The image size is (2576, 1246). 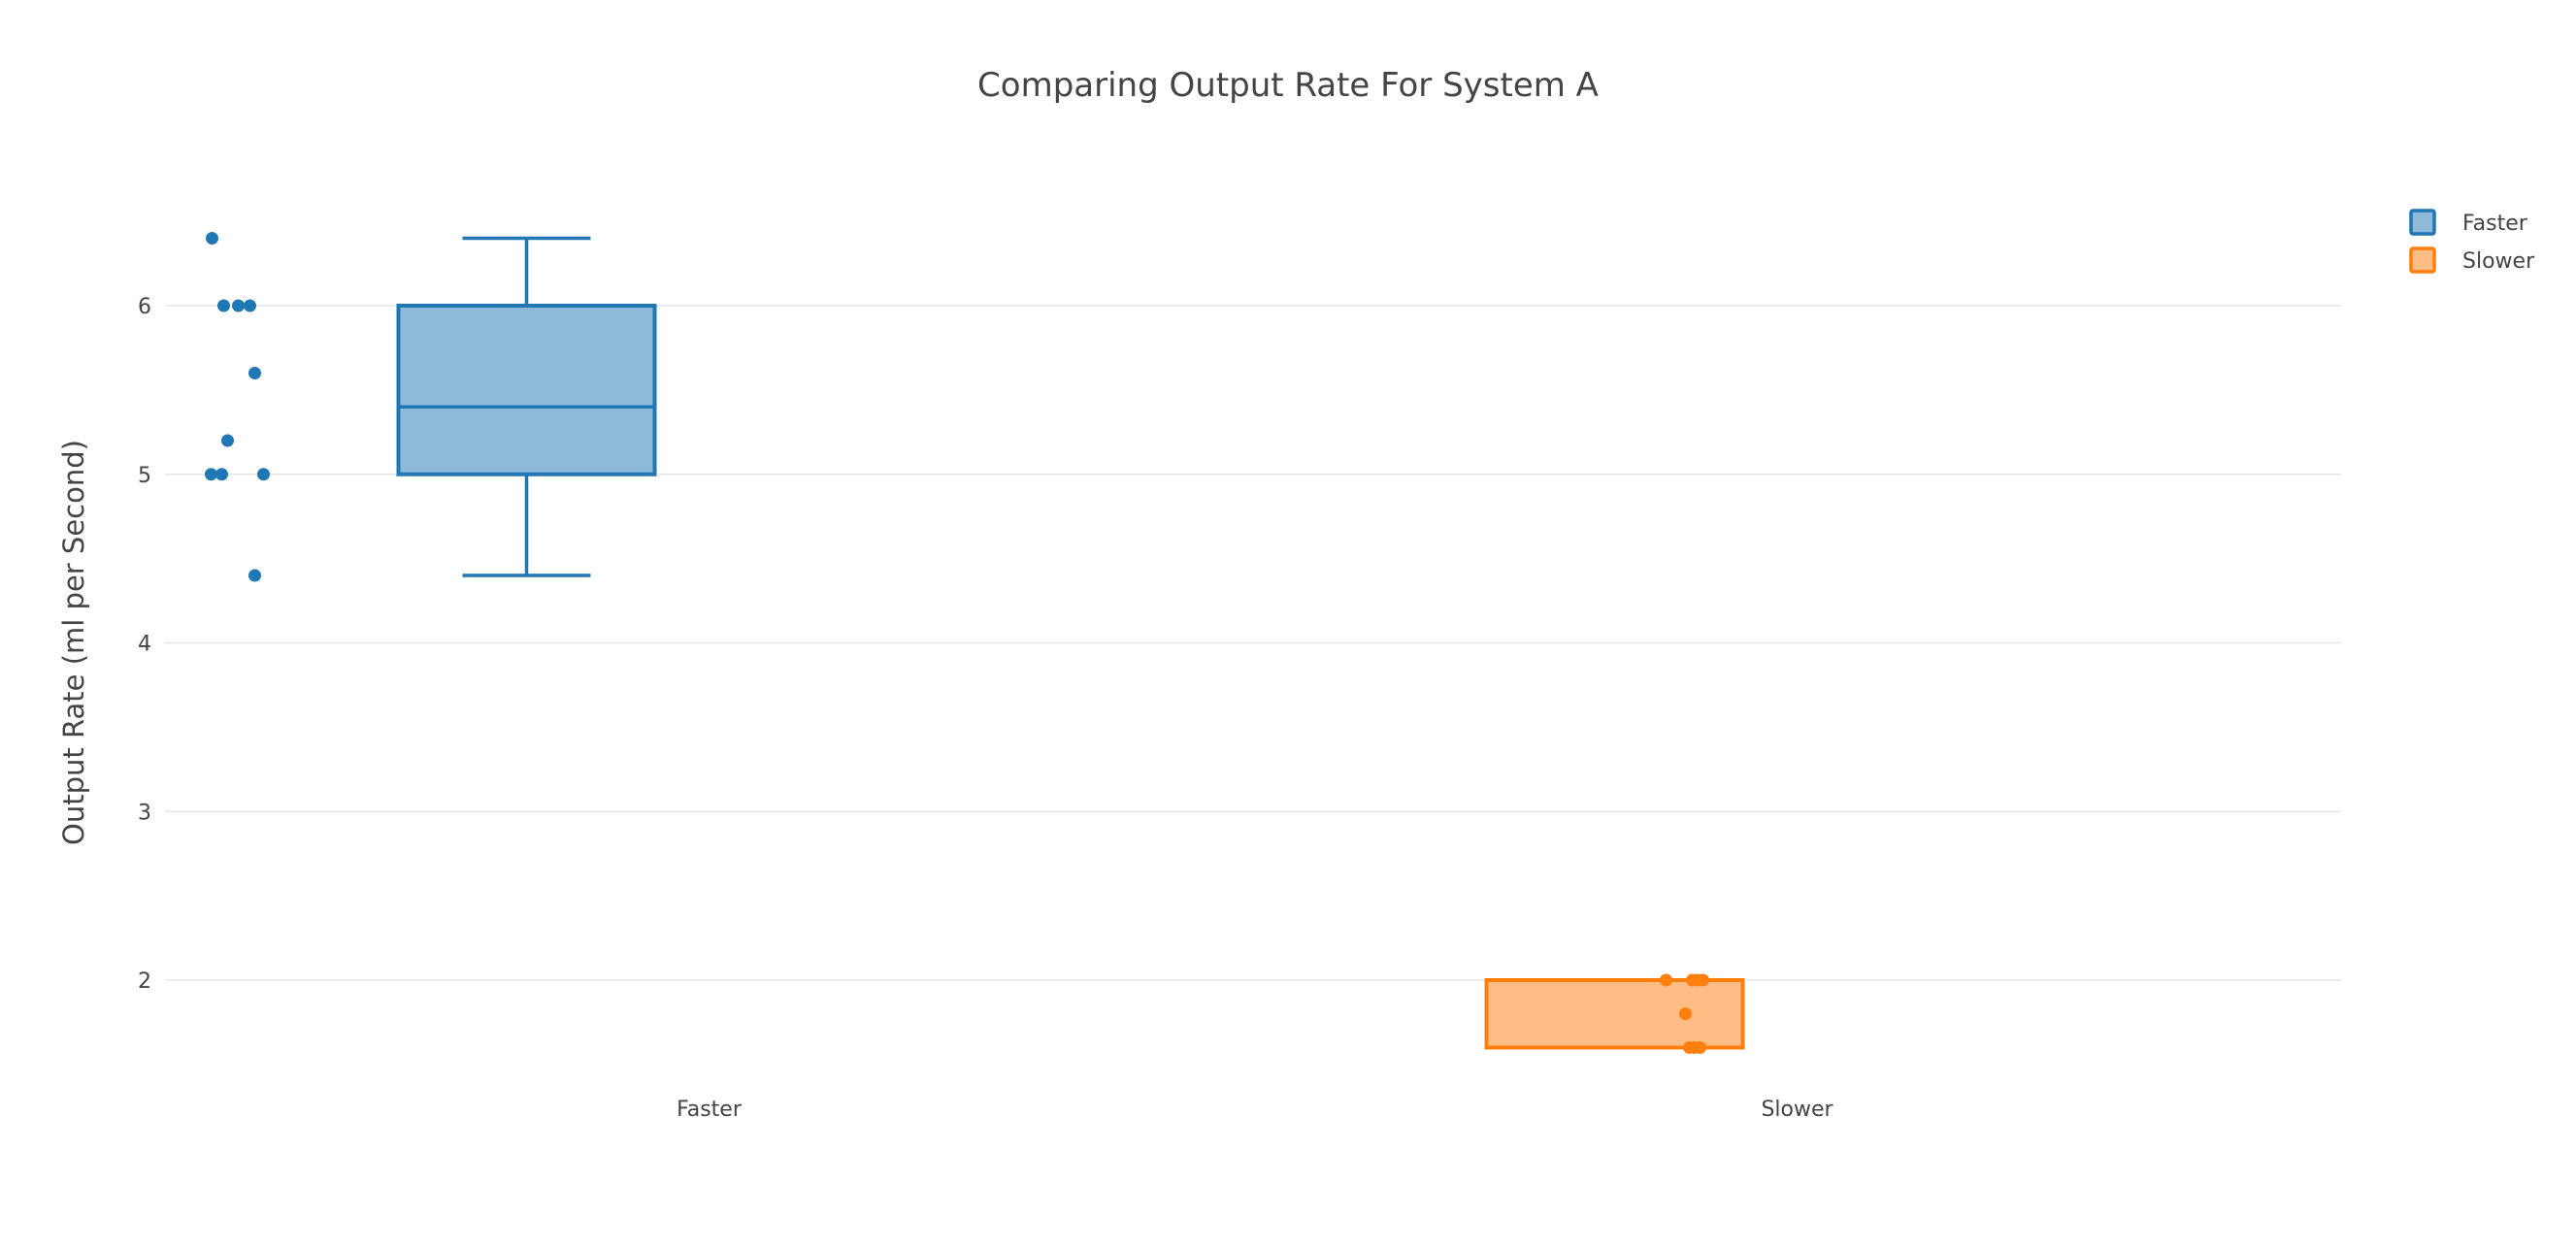 I want to click on y-tick-label: 5, so click(x=144, y=476).